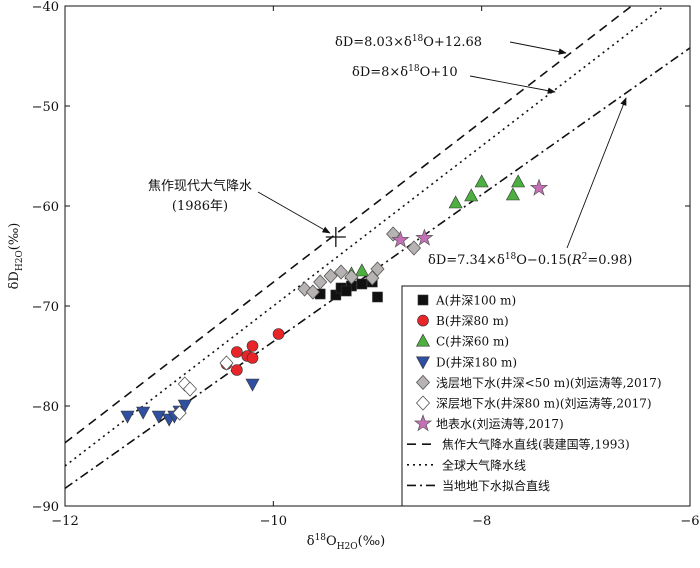 This screenshot has width=700, height=568. What do you see at coordinates (472, 321) in the screenshot?
I see `legend-label: B(井深80 m)` at bounding box center [472, 321].